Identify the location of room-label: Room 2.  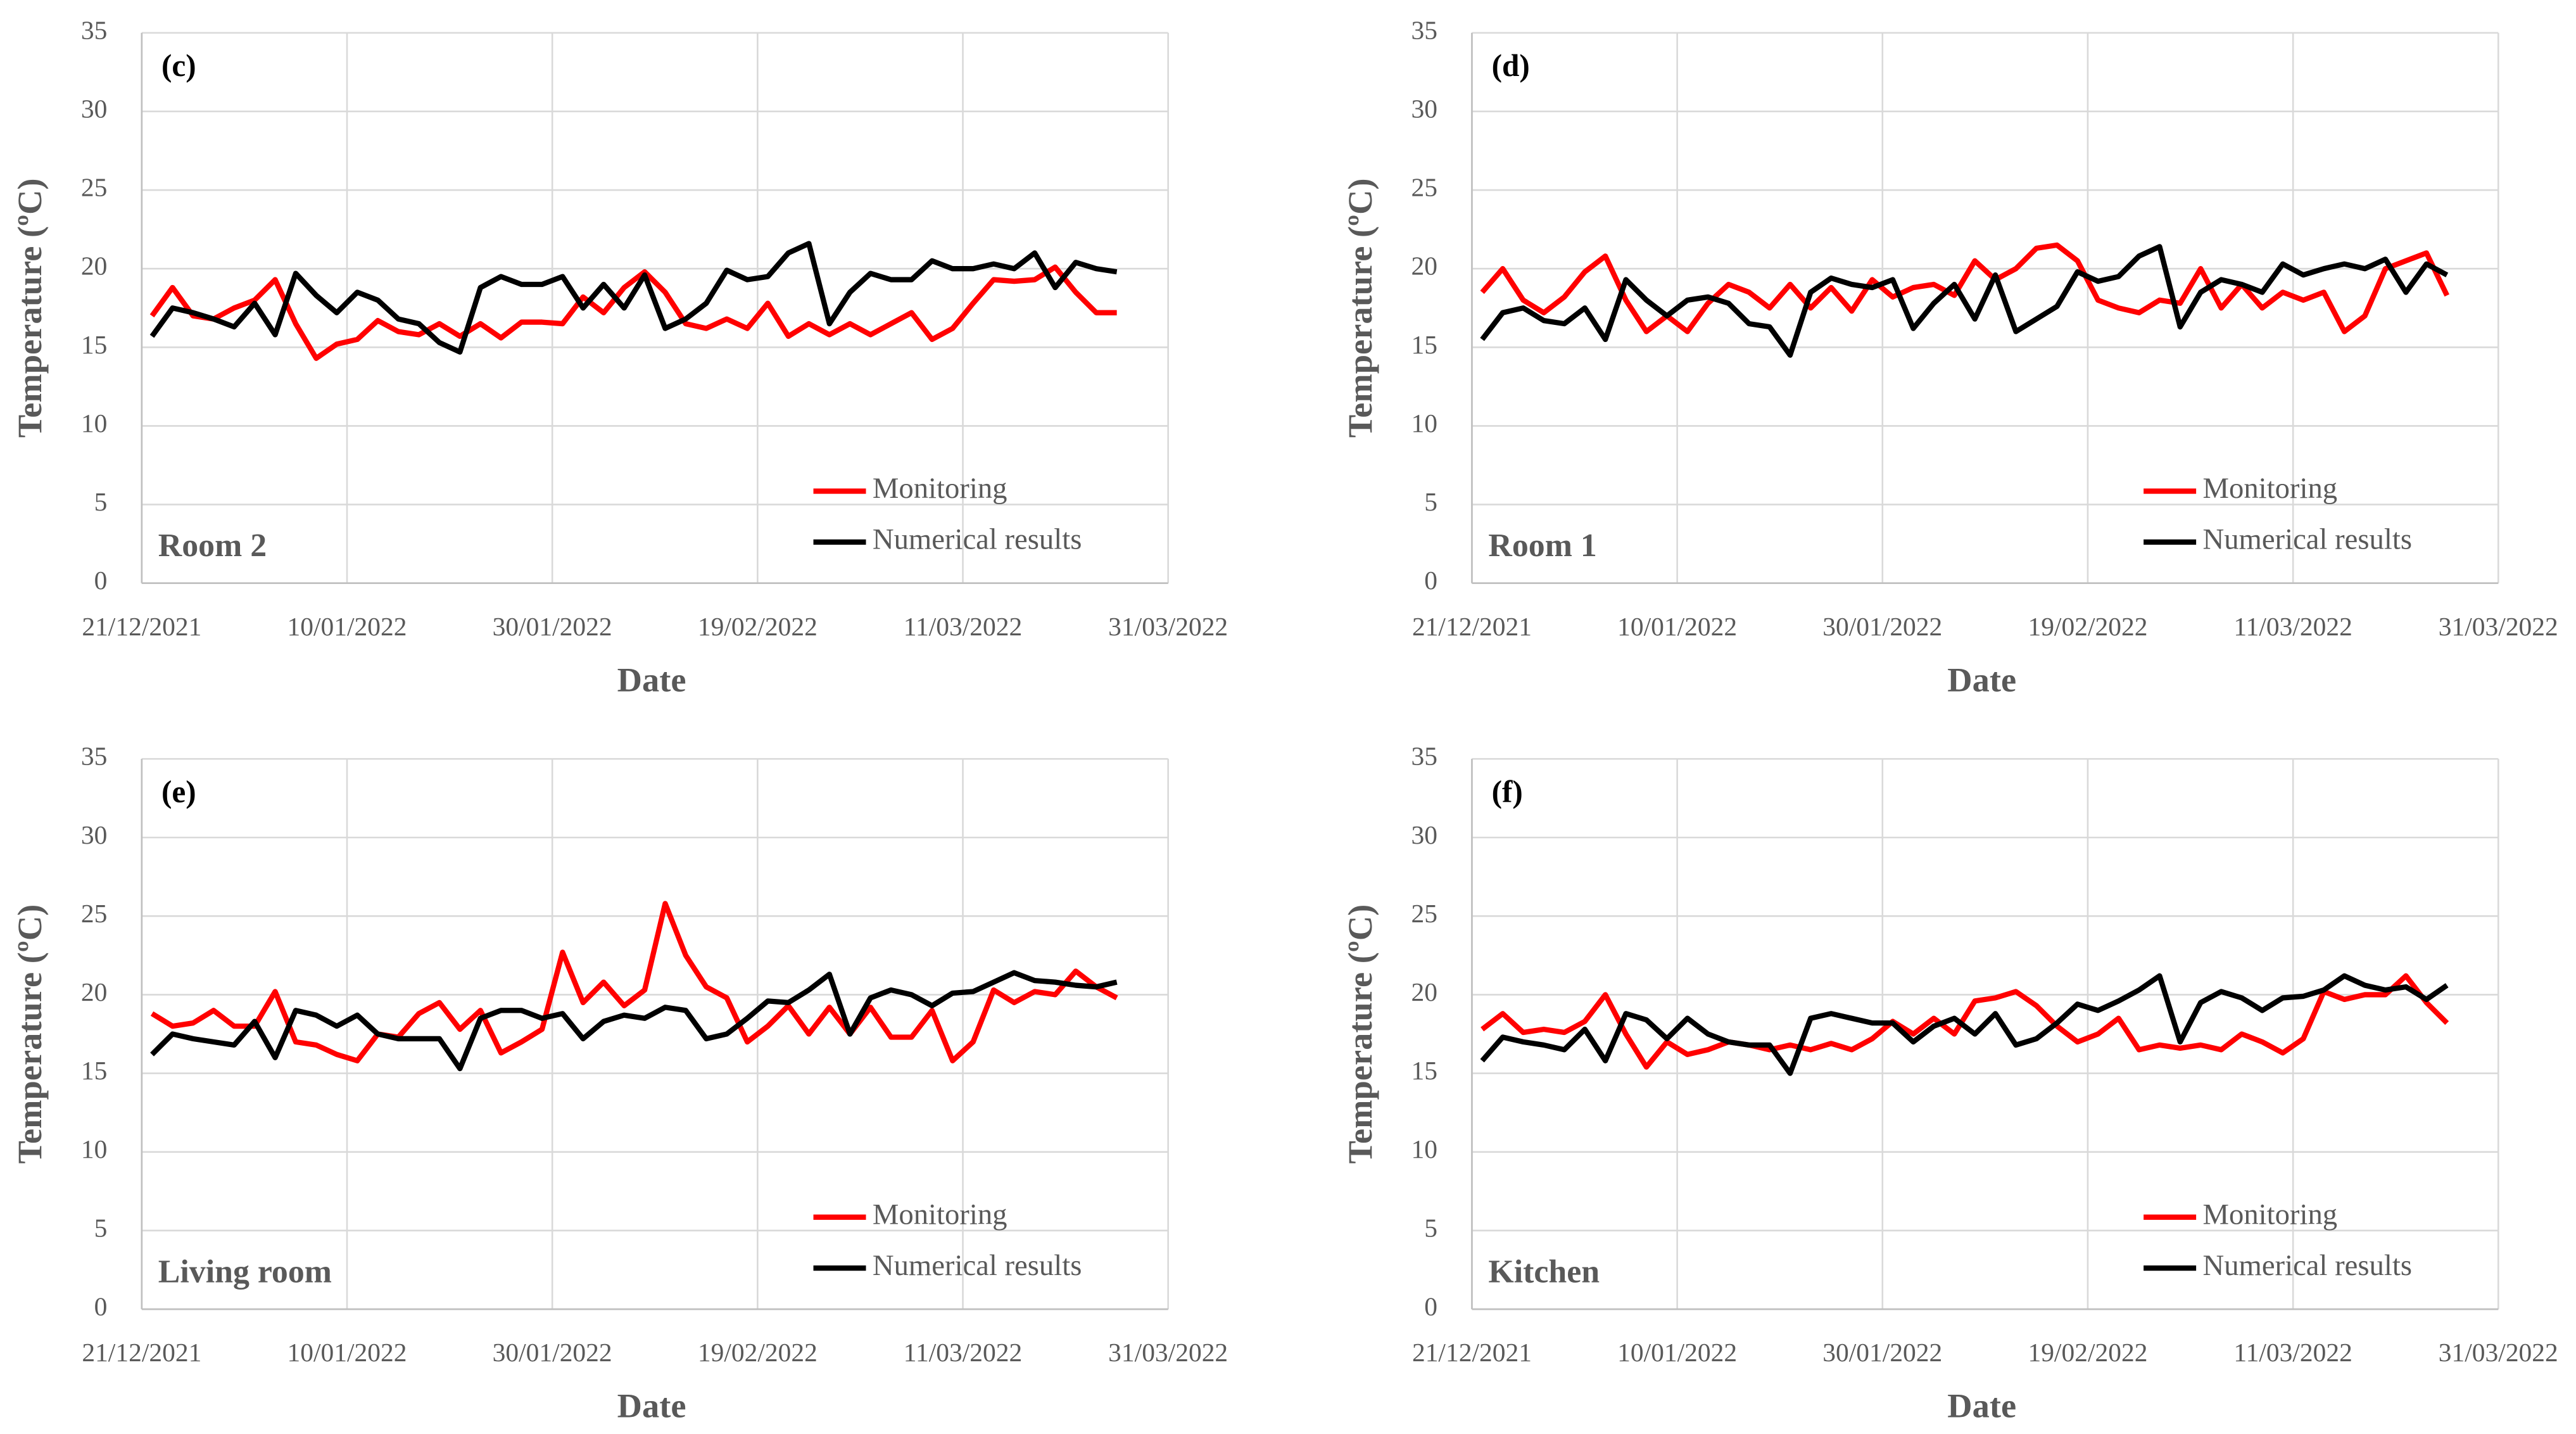
(212, 546).